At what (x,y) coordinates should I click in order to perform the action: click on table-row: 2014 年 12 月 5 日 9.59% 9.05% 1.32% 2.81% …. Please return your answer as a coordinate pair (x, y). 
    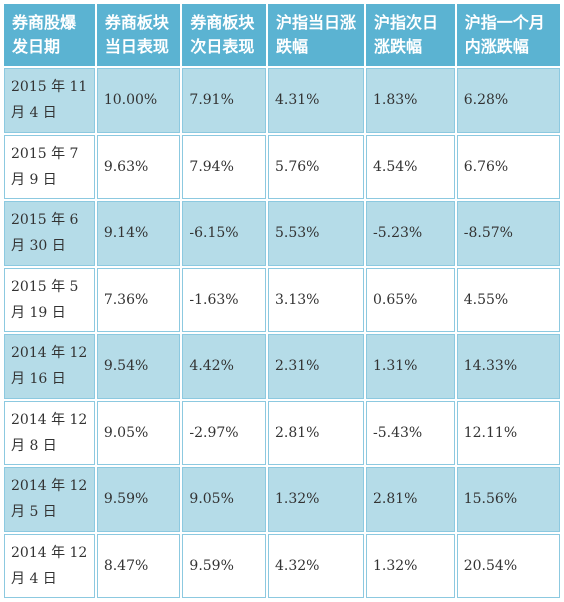
    Looking at the image, I should click on (282, 499).